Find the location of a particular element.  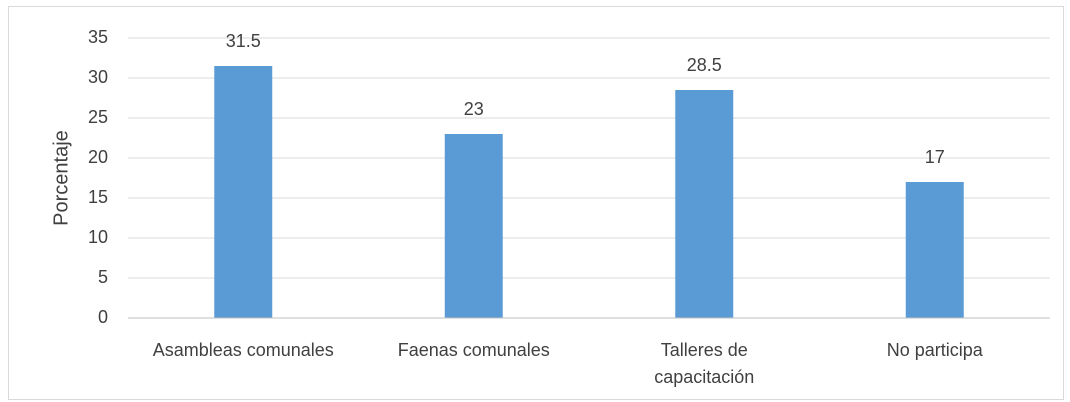

x-tick-label: Asambleas comunales is located at coordinates (243, 350).